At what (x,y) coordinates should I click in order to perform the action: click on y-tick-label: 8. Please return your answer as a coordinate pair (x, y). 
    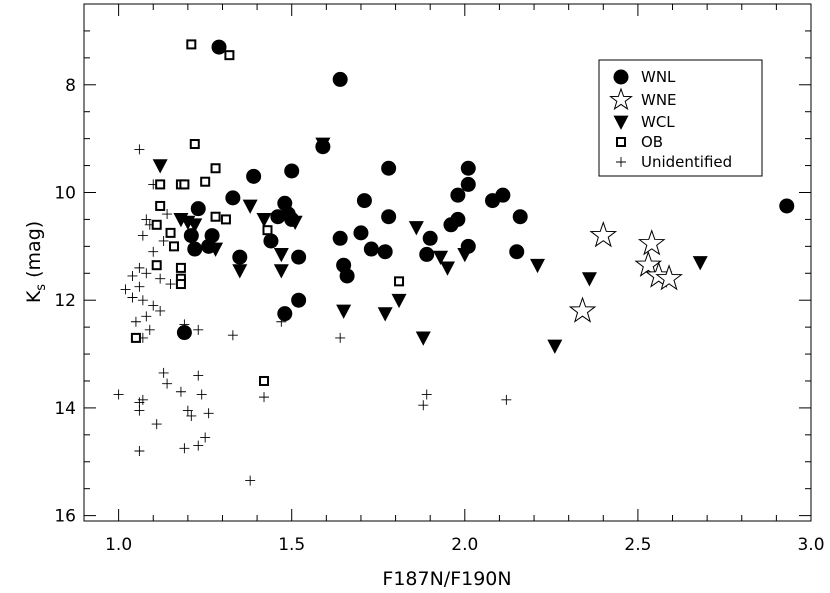
    Looking at the image, I should click on (70, 86).